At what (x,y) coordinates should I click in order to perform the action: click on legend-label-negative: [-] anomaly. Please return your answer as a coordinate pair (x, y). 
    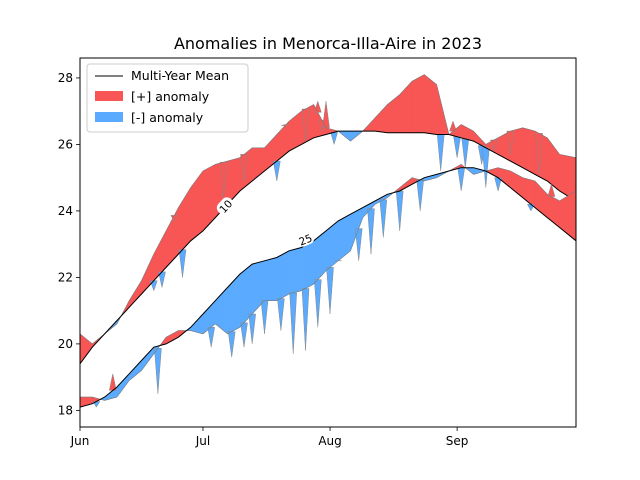
    Looking at the image, I should click on (167, 117).